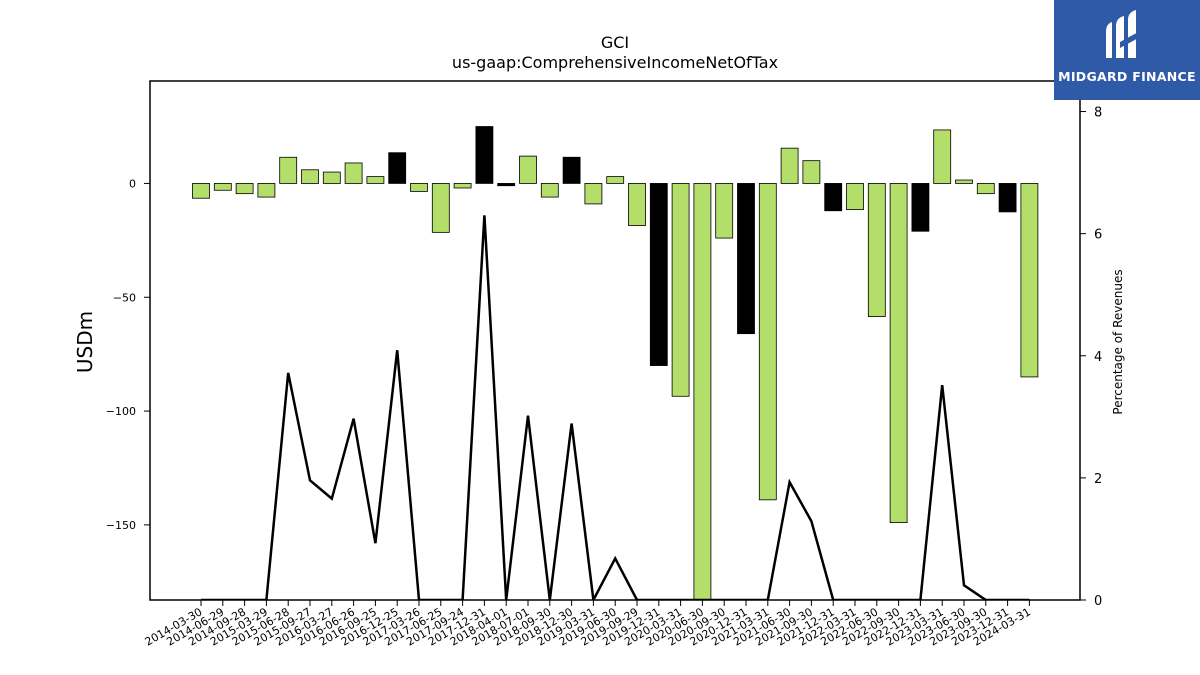  I want to click on y2-tick-label: 4, so click(1098, 357).